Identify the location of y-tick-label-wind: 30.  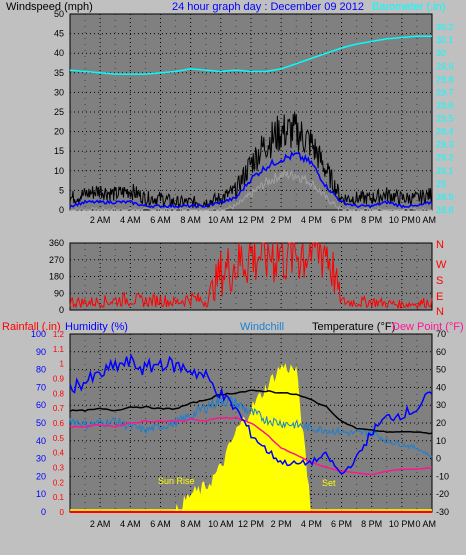
(59, 92).